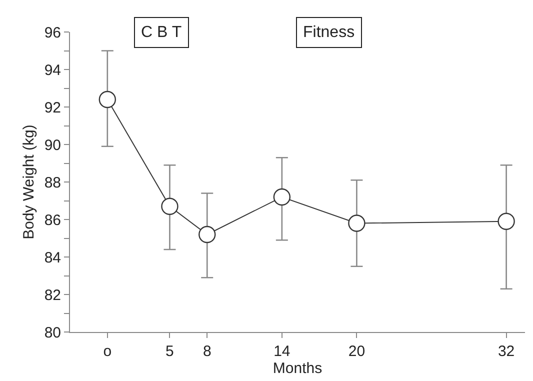 The height and width of the screenshot is (381, 533). What do you see at coordinates (52, 107) in the screenshot?
I see `y-tick-label: 92` at bounding box center [52, 107].